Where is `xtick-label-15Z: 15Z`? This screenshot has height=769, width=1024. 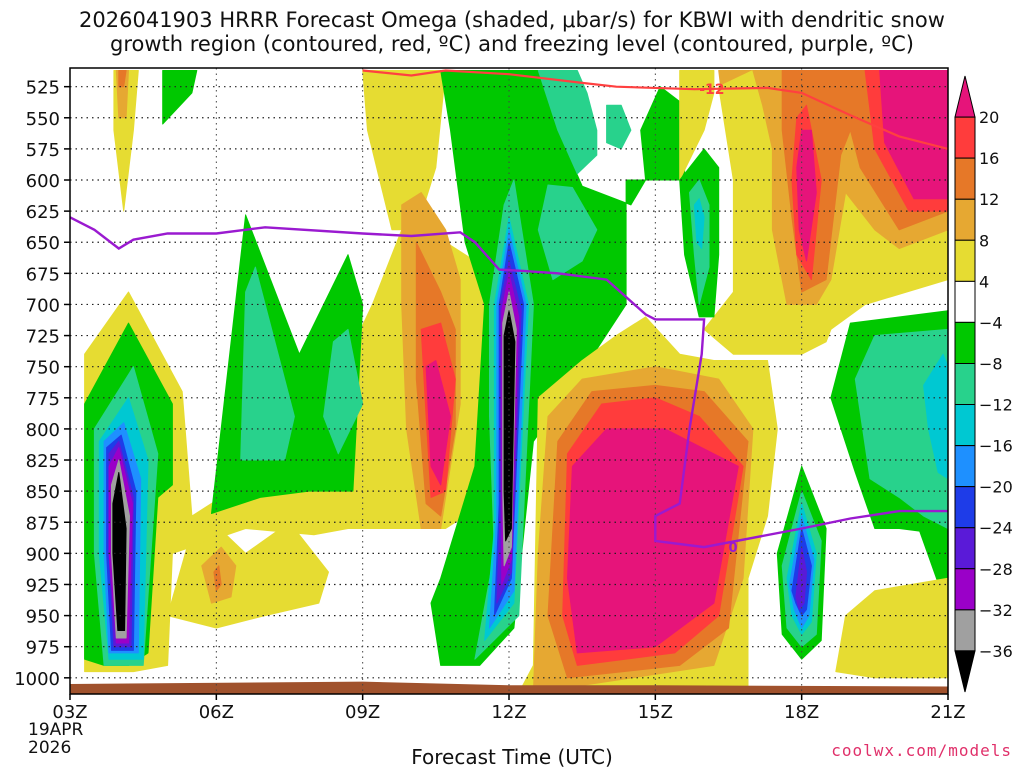 xtick-label-15Z: 15Z is located at coordinates (655, 712).